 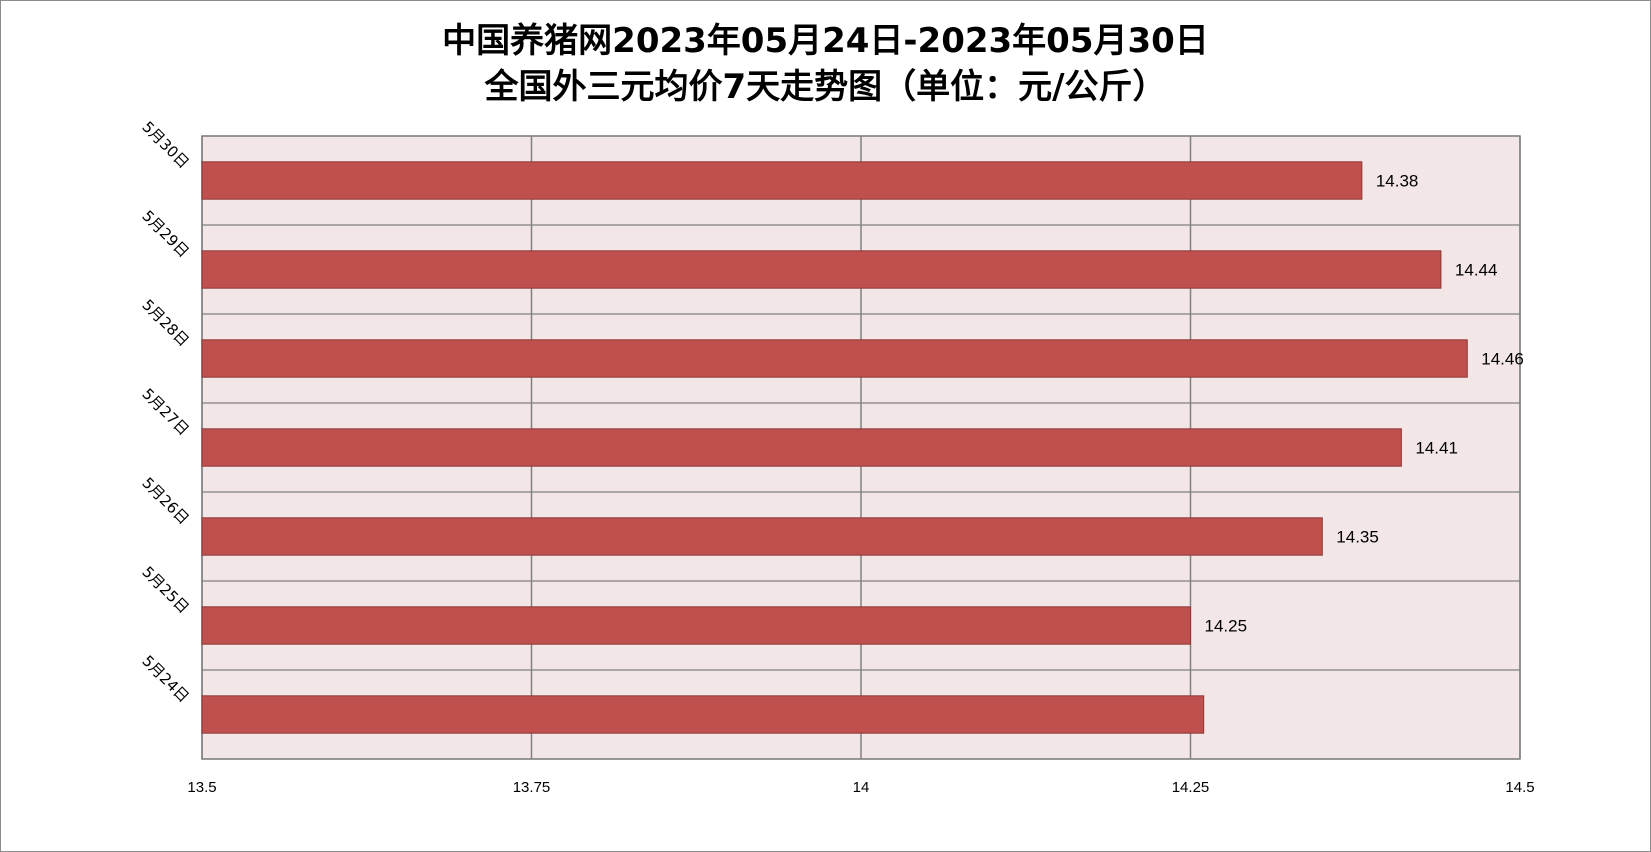 I want to click on chart-title-line1: 中国养猪网2023年05月24日-2023年05月30日, so click(x=825, y=41).